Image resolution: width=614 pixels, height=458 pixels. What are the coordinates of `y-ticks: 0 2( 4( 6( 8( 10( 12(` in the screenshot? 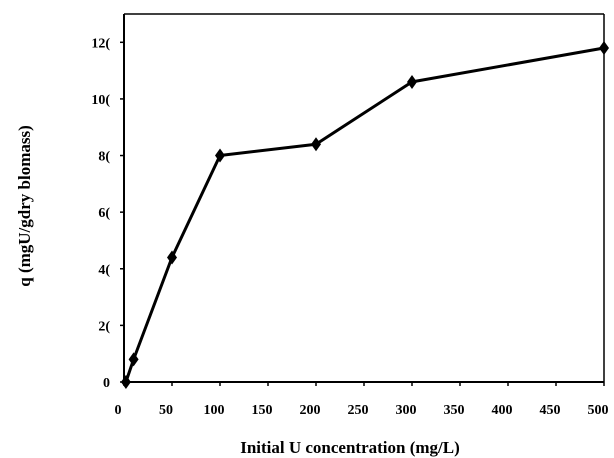 It's located at (107, 213).